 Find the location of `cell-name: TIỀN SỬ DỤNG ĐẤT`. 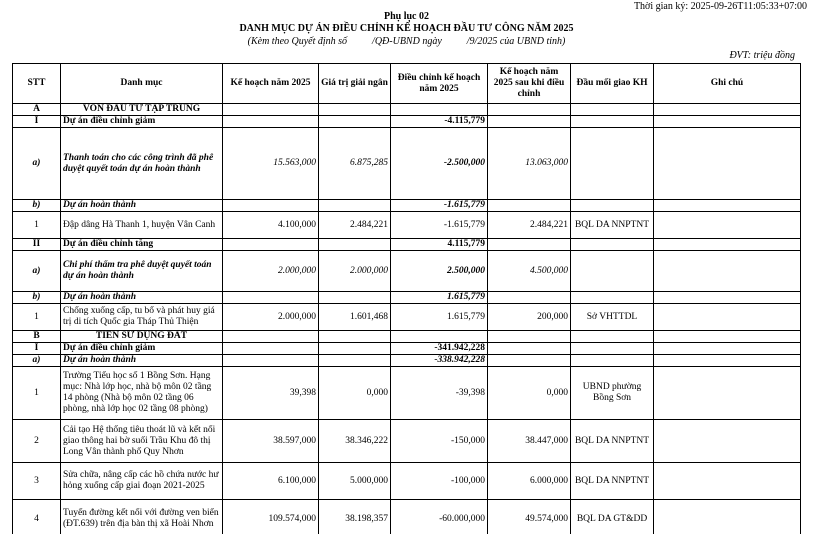

cell-name: TIỀN SỬ DỤNG ĐẤT is located at coordinates (141, 336).